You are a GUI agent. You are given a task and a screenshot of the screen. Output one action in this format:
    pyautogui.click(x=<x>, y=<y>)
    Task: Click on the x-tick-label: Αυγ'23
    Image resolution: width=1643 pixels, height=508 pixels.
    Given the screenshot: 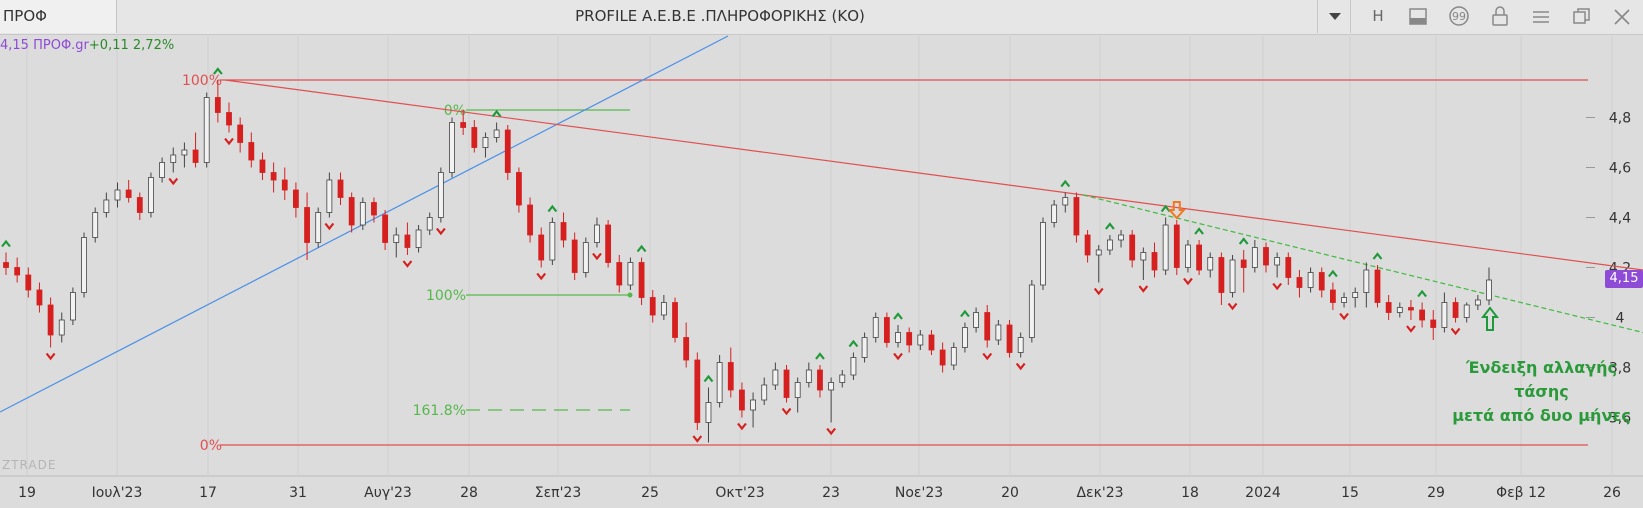 What is the action you would take?
    pyautogui.click(x=388, y=493)
    